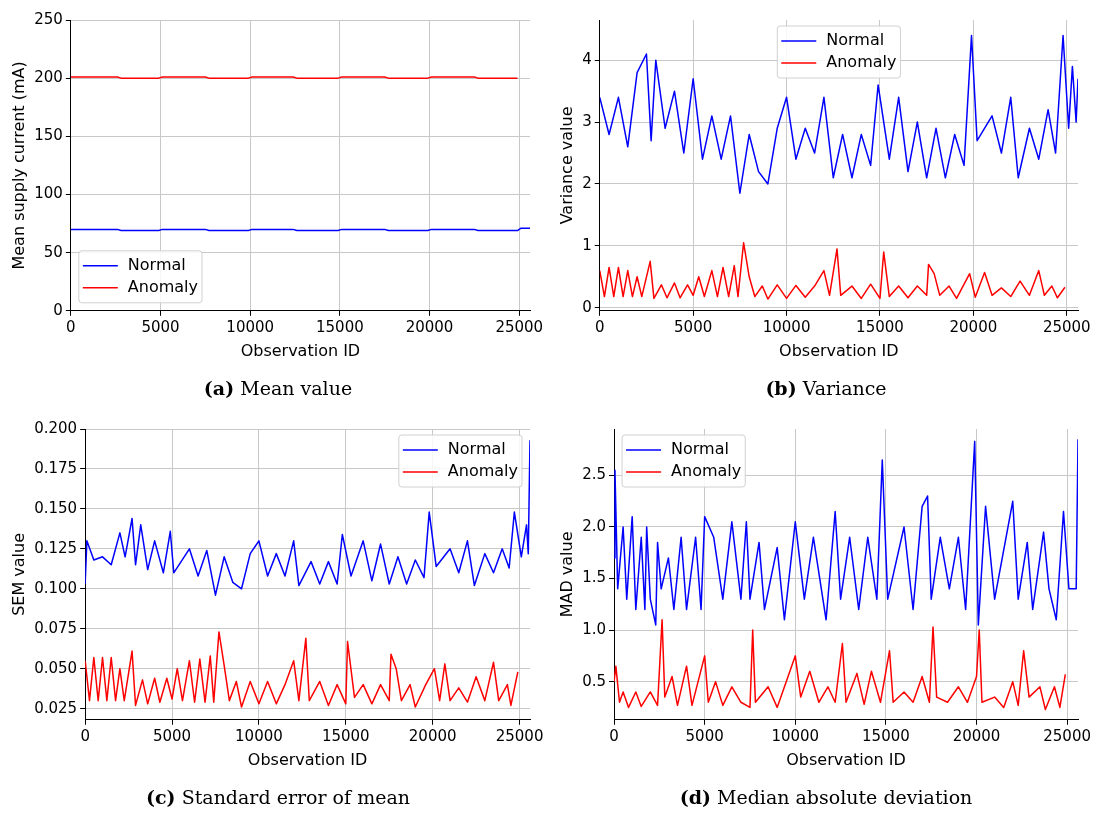 This screenshot has height=832, width=1104. What do you see at coordinates (18, 165) in the screenshot?
I see `y-axis-title: Mean supply current (mA)` at bounding box center [18, 165].